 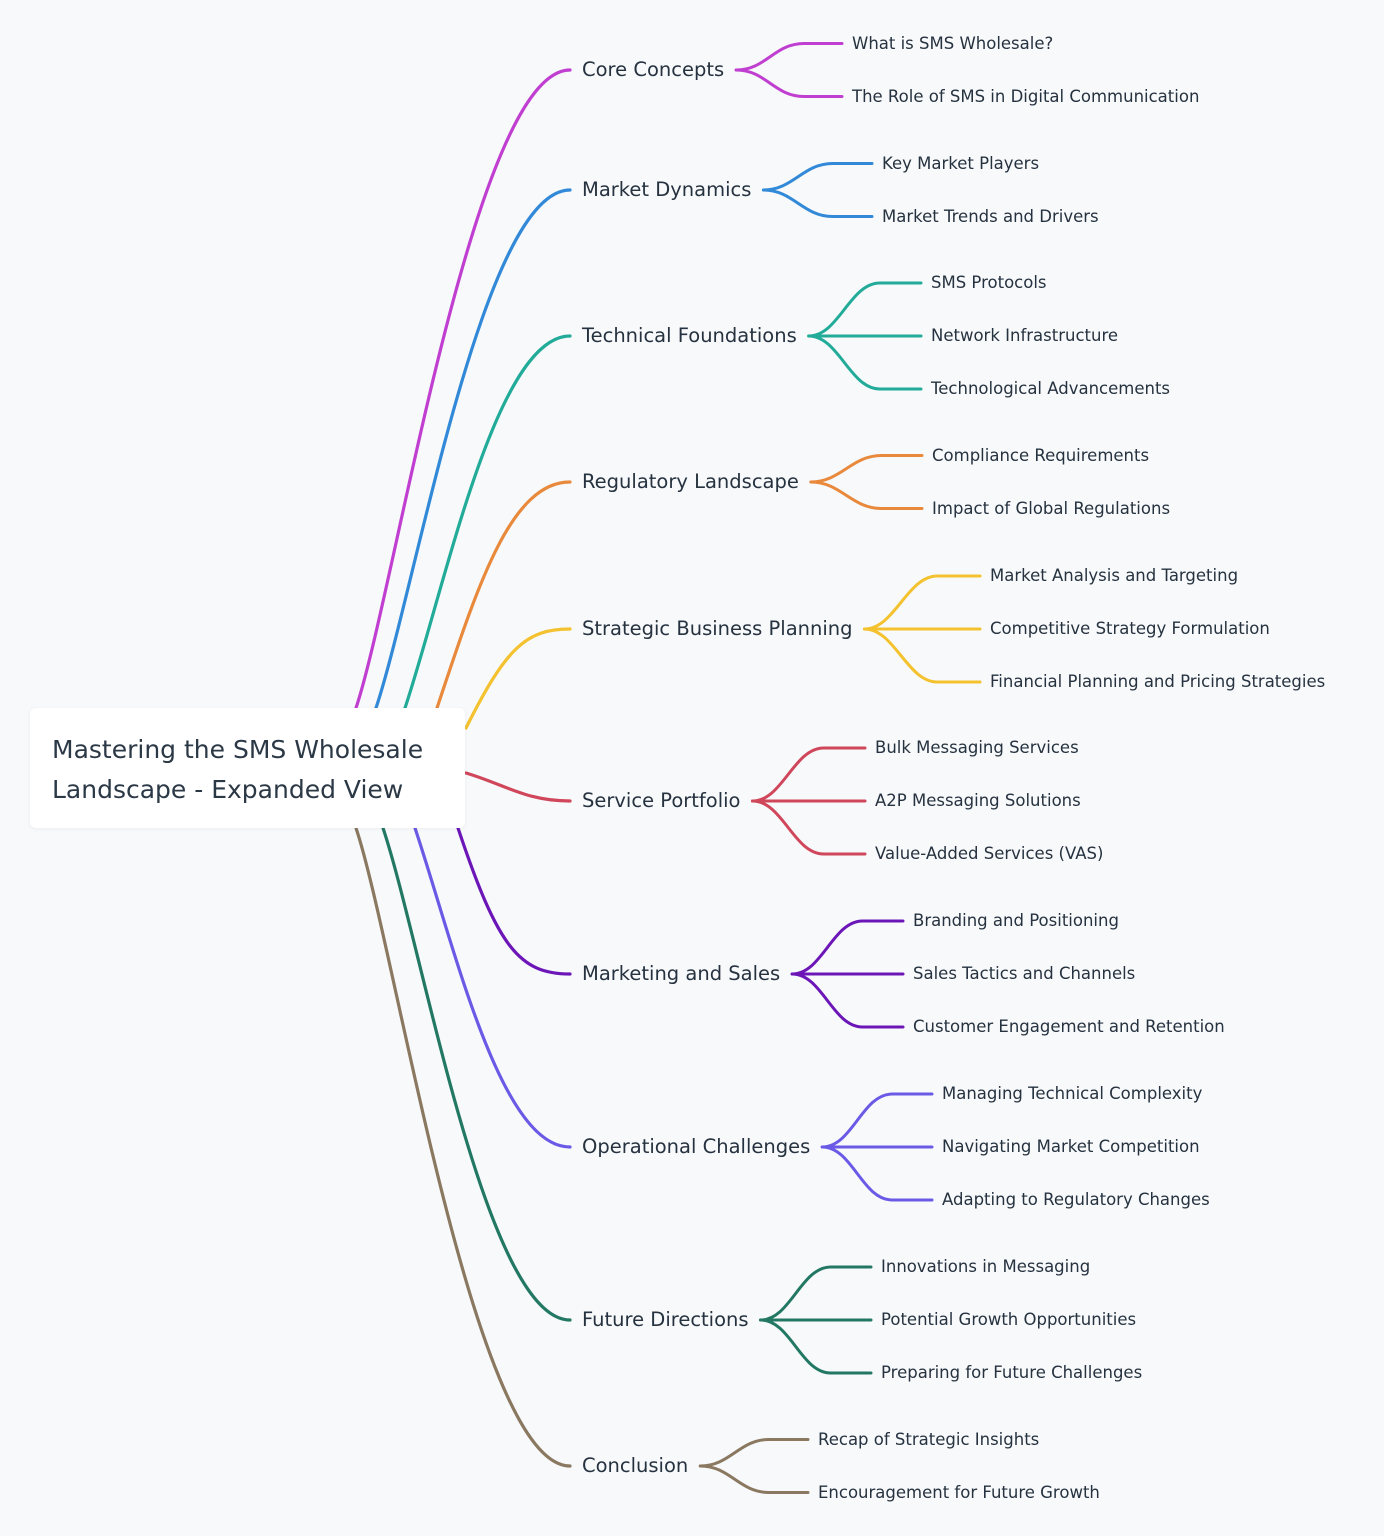 I want to click on branch-strategic-business-planning: Strategic Business Planning, so click(x=717, y=628).